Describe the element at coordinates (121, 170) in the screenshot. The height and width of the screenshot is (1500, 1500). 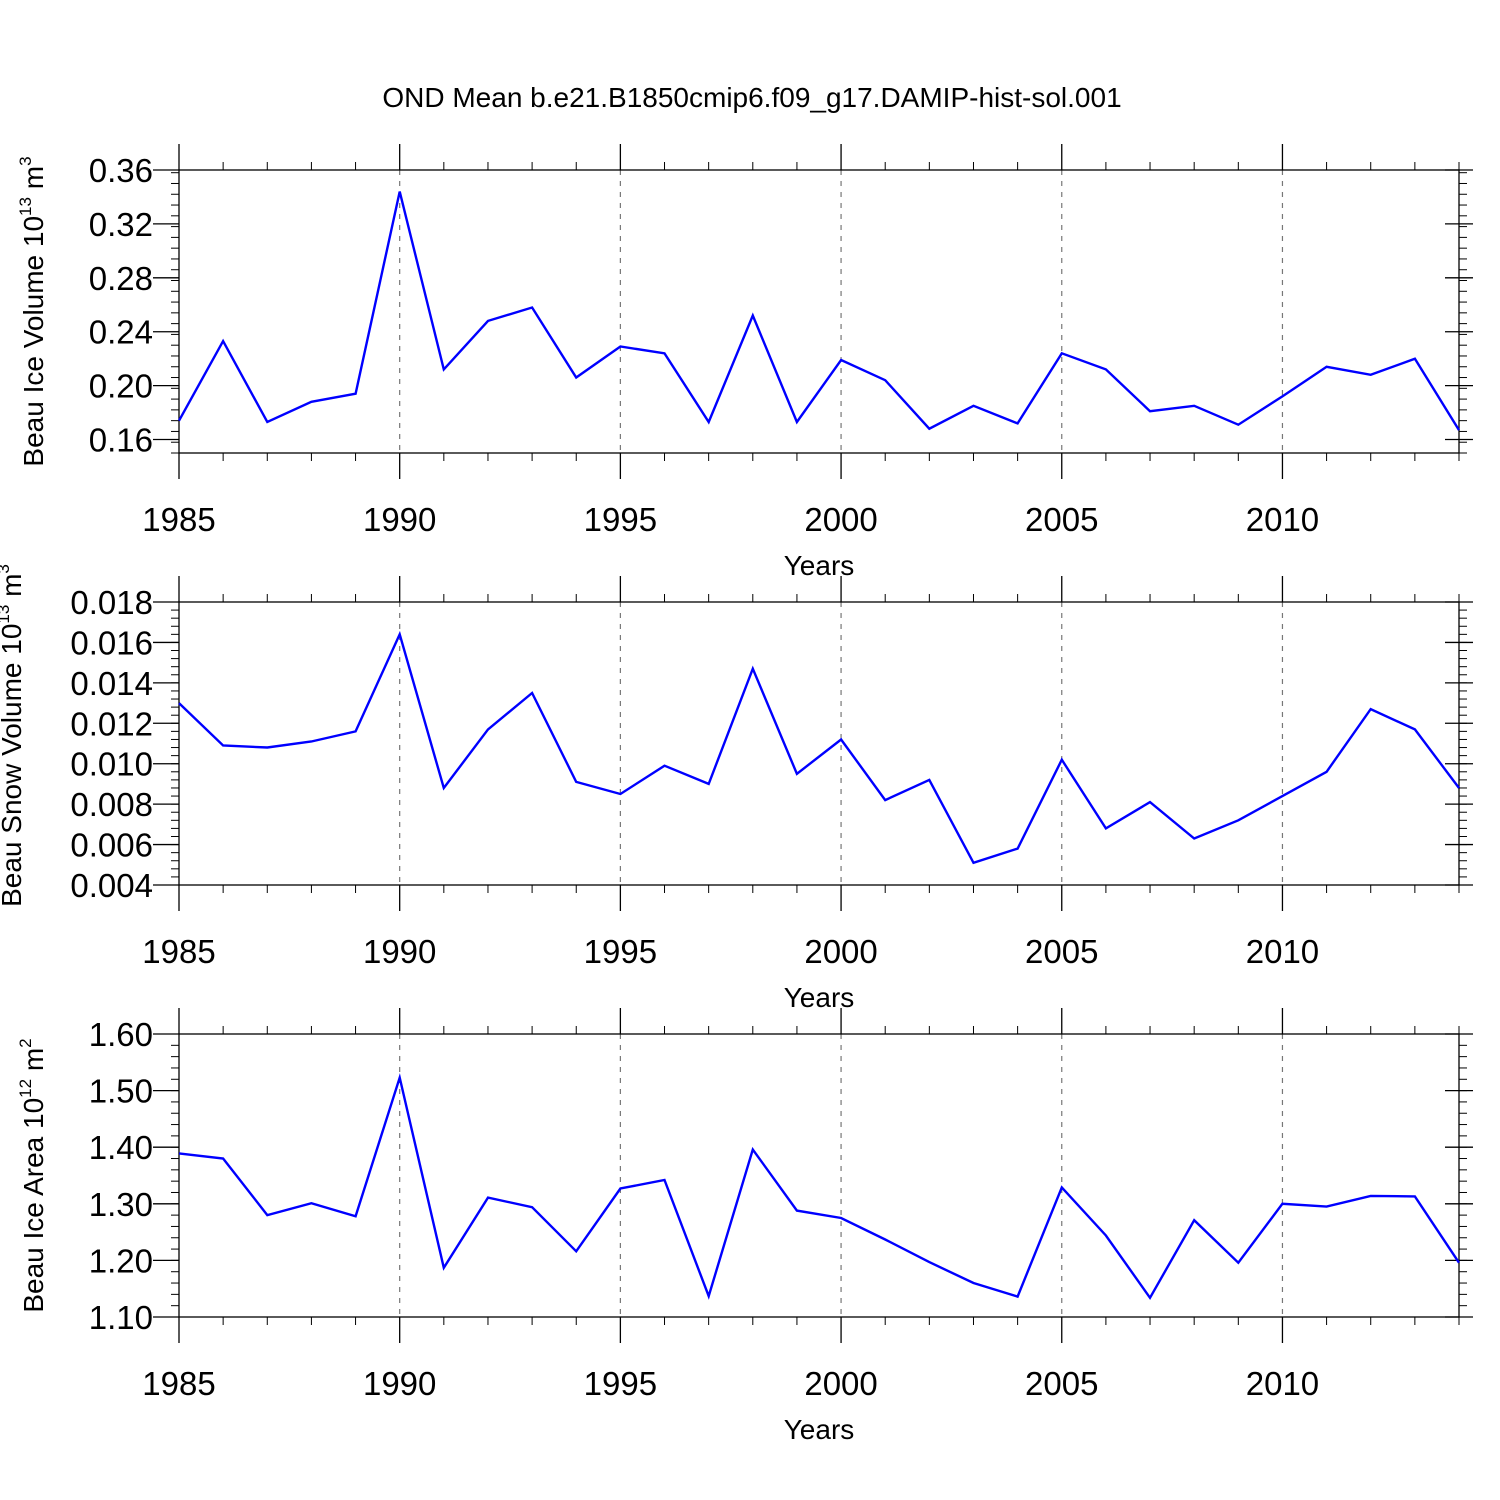
I see `y-tick-label: 0.36` at that location.